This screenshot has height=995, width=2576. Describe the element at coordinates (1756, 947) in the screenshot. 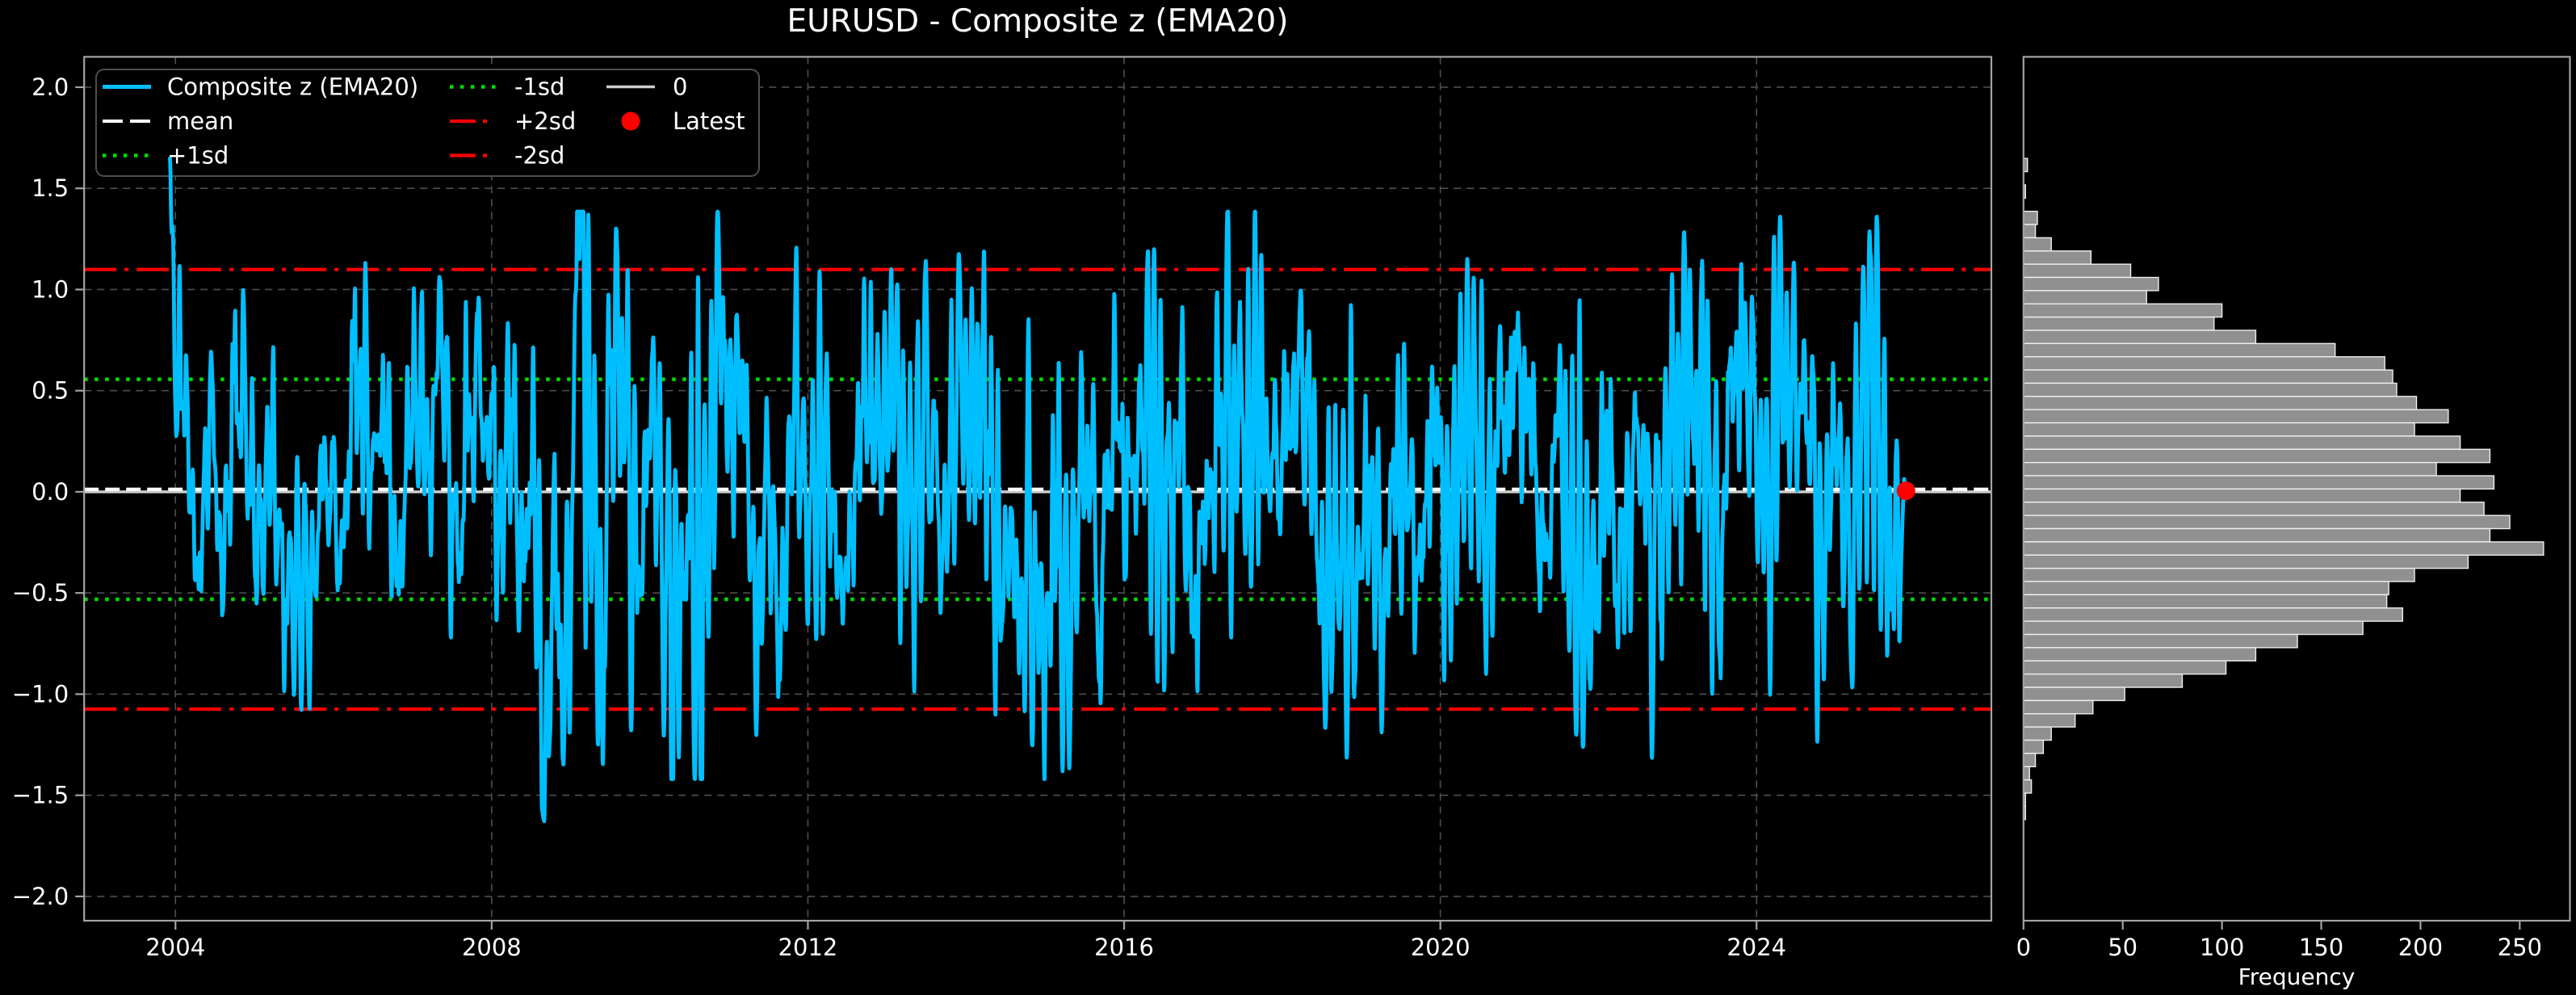

I see `xtick-label: 2024` at that location.